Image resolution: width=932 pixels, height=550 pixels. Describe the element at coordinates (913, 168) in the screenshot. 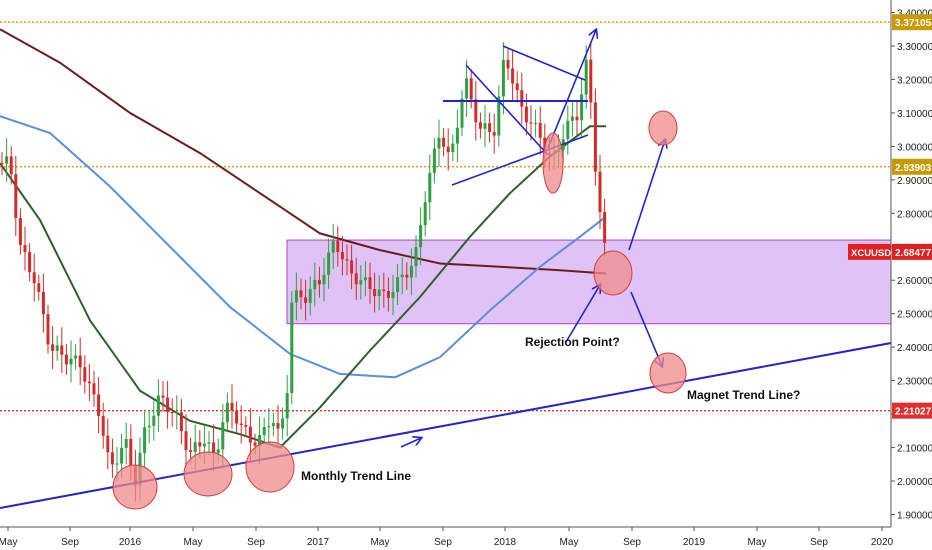

I see `price-level-badge-label: 2.93903` at that location.